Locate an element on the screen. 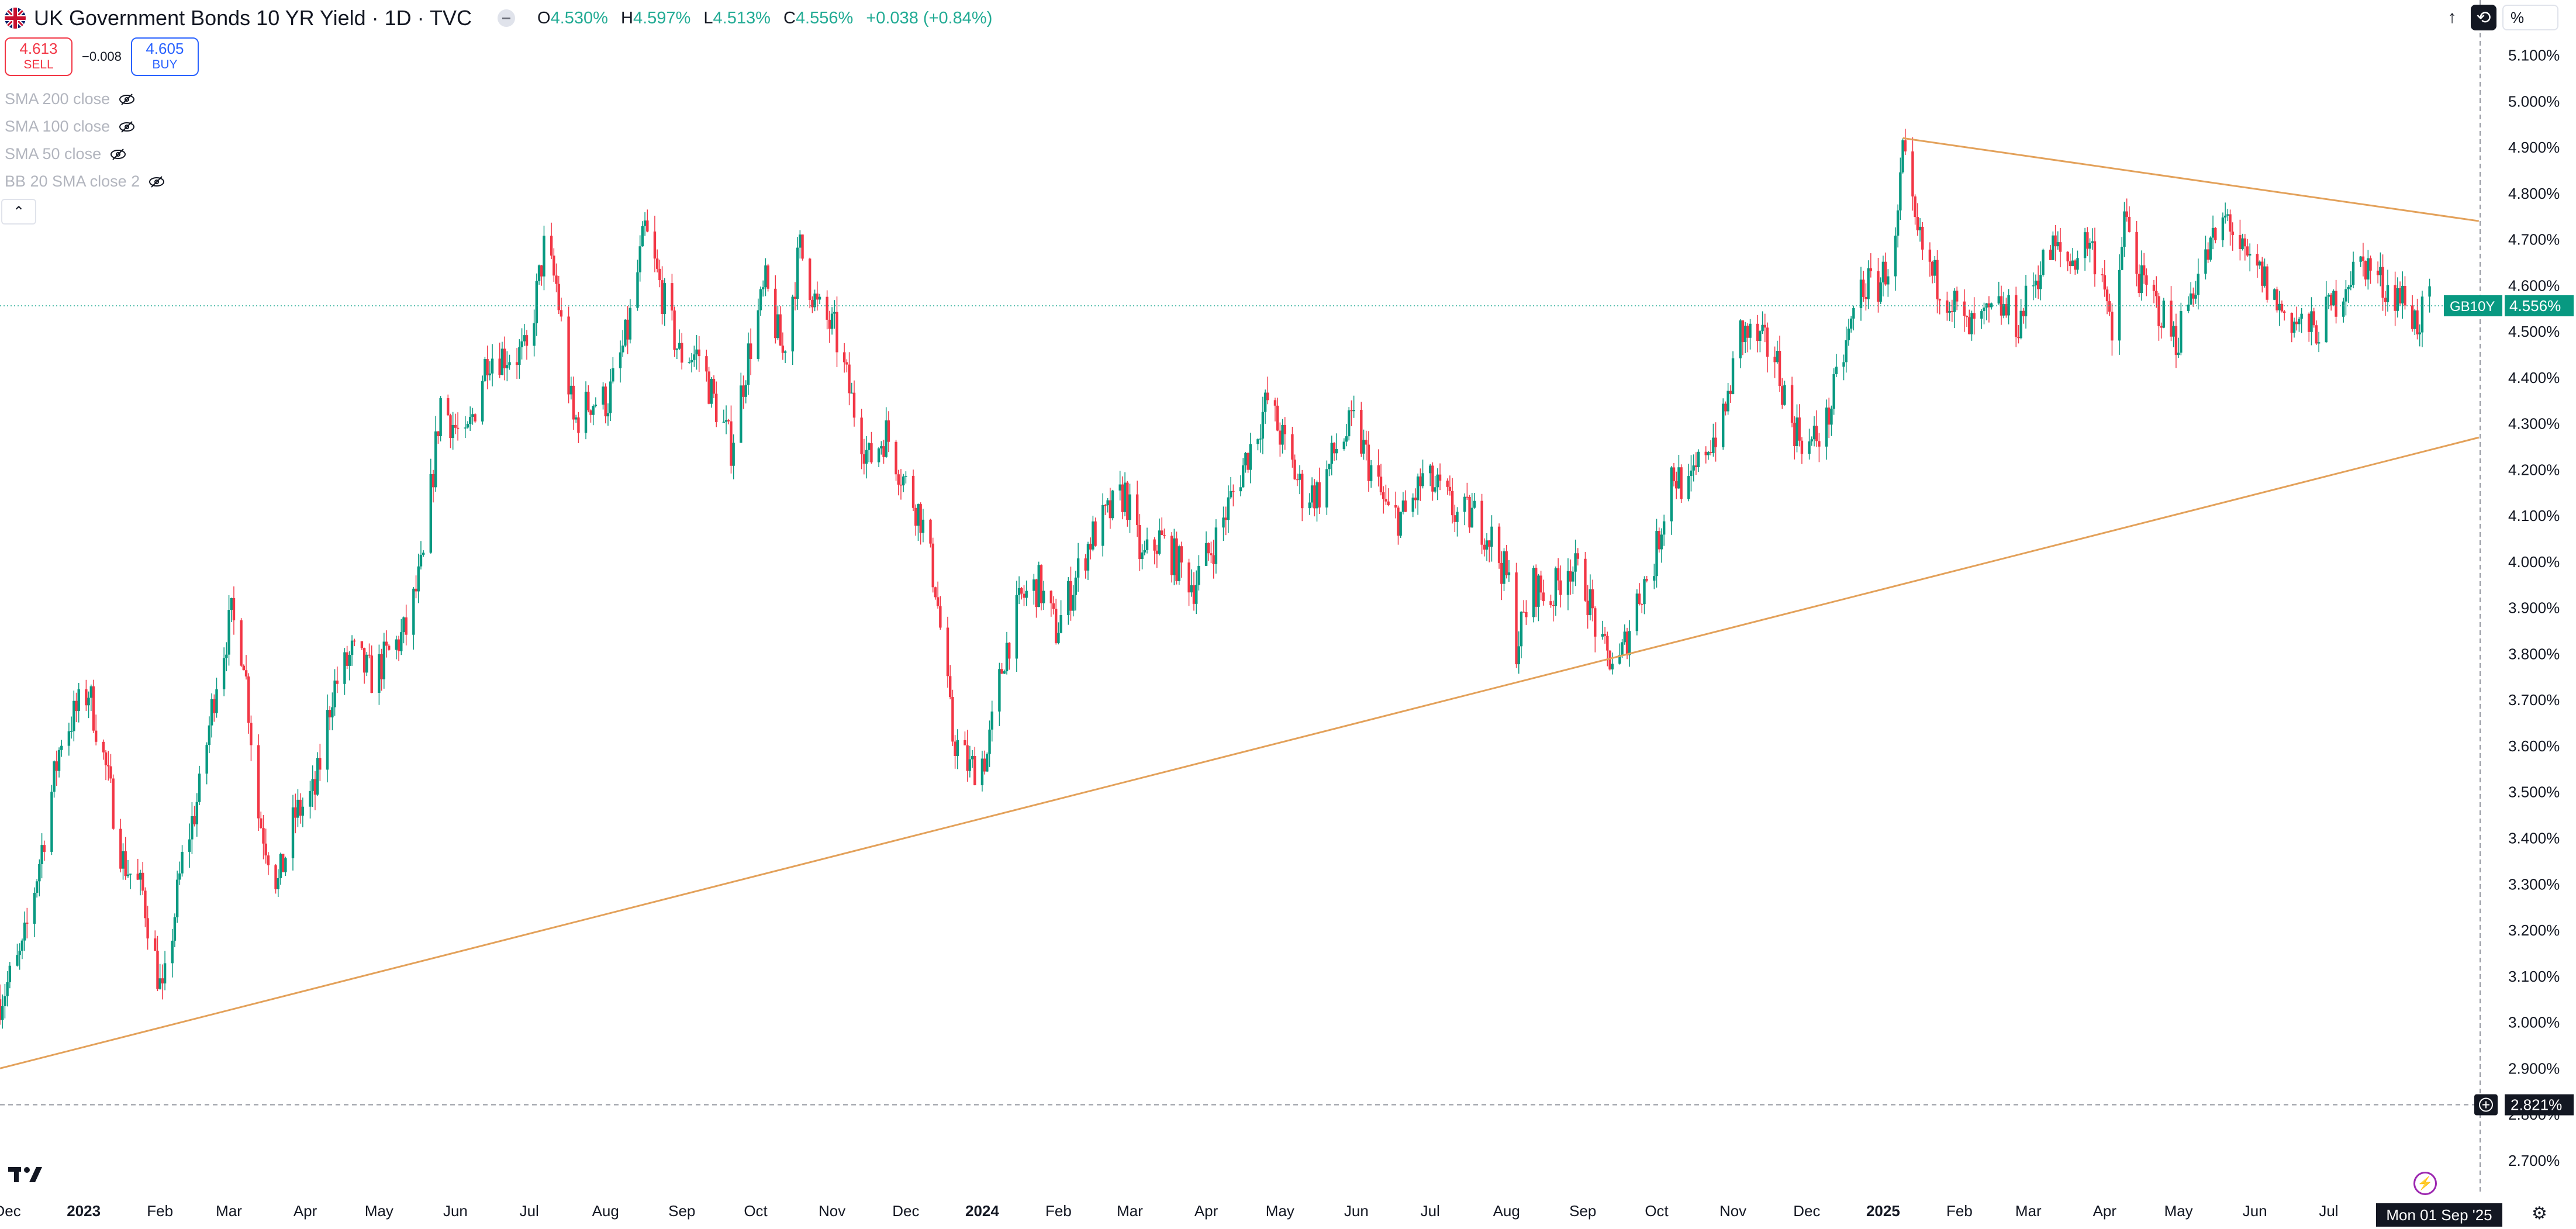 Image resolution: width=2576 pixels, height=1229 pixels. crosshair-date-badge is located at coordinates (2439, 1215).